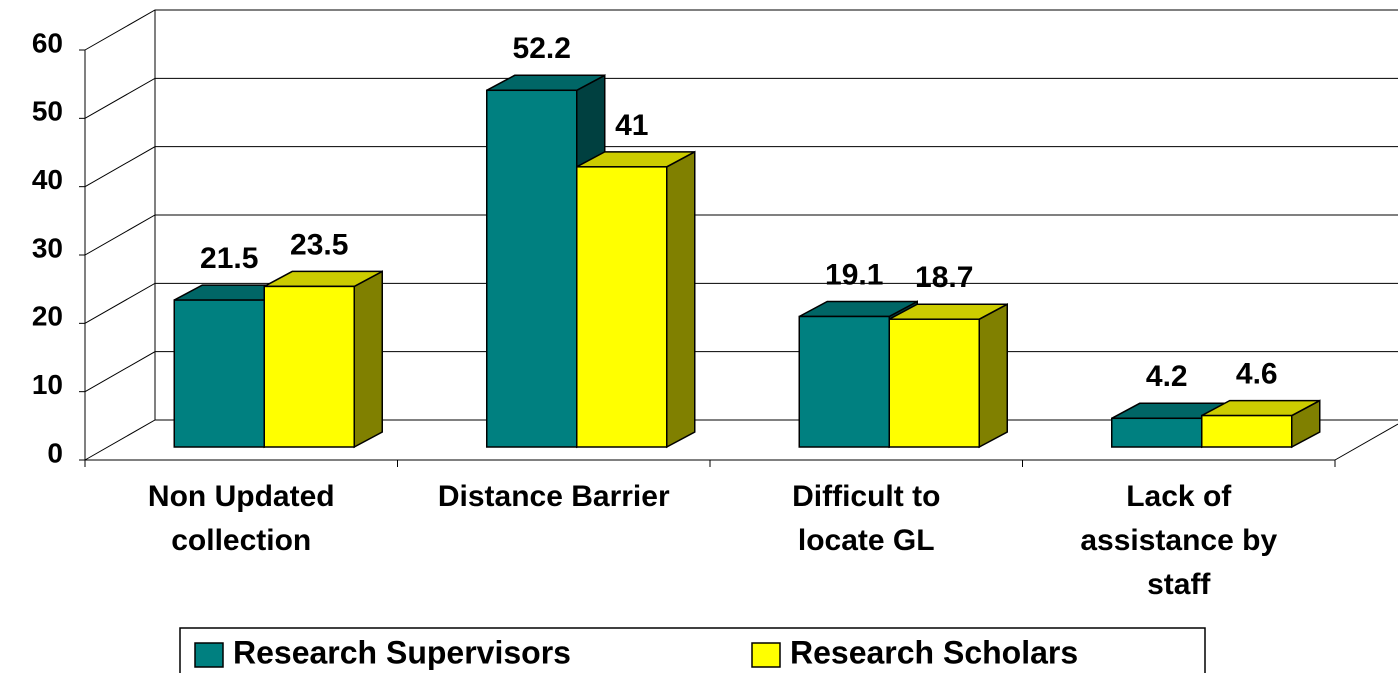 The height and width of the screenshot is (673, 1398). I want to click on y-tick-label: 30, so click(47, 247).